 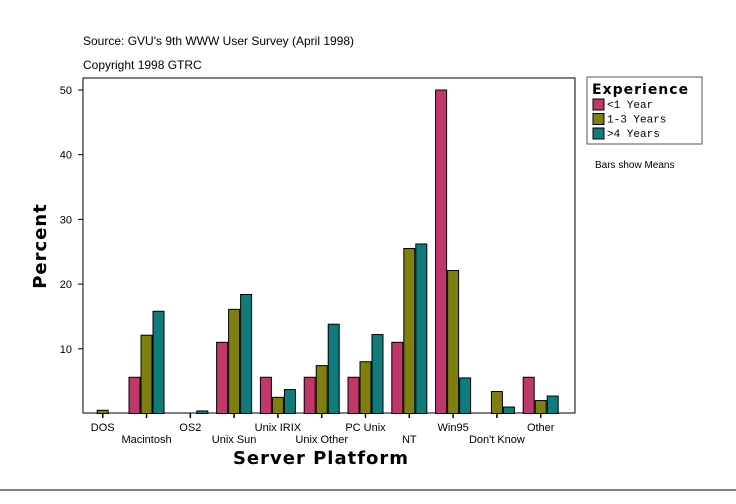 I want to click on x-tick-label: Don't Know, so click(x=497, y=440).